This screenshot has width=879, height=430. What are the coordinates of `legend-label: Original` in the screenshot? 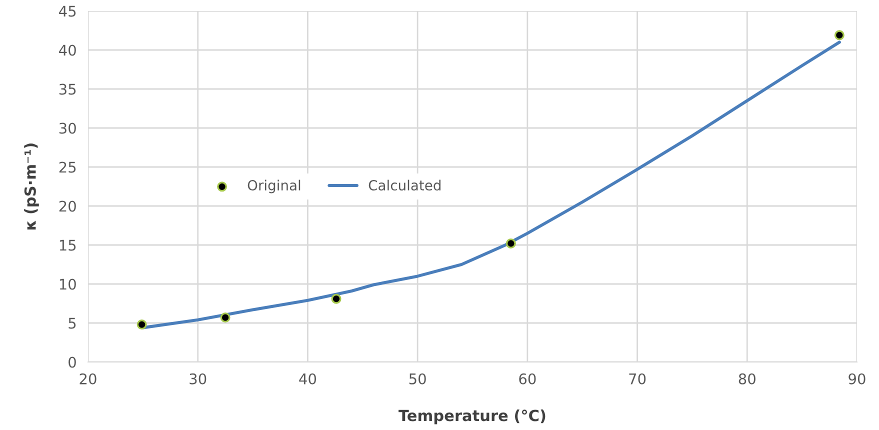 It's located at (274, 187).